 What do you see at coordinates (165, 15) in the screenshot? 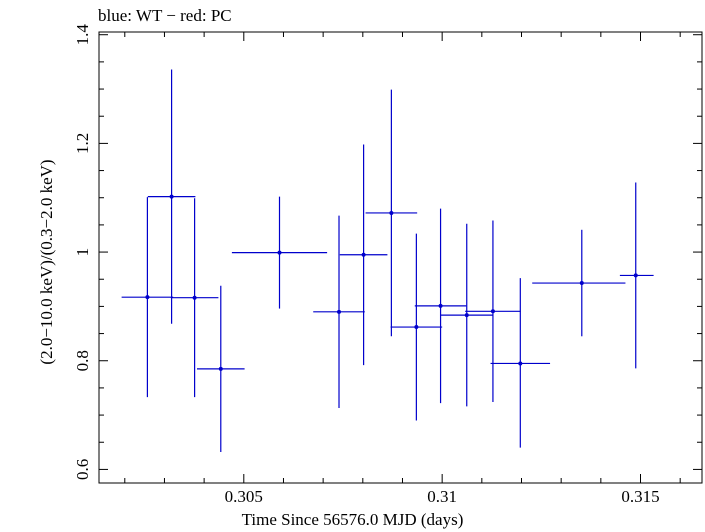
I see `chart-title: blue: WT − red: PC` at bounding box center [165, 15].